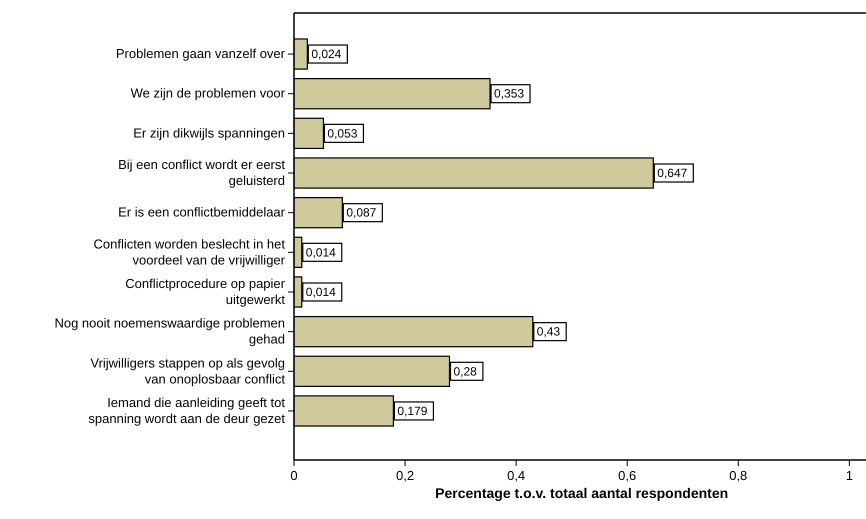  I want to click on data-label: 0,024, so click(326, 54).